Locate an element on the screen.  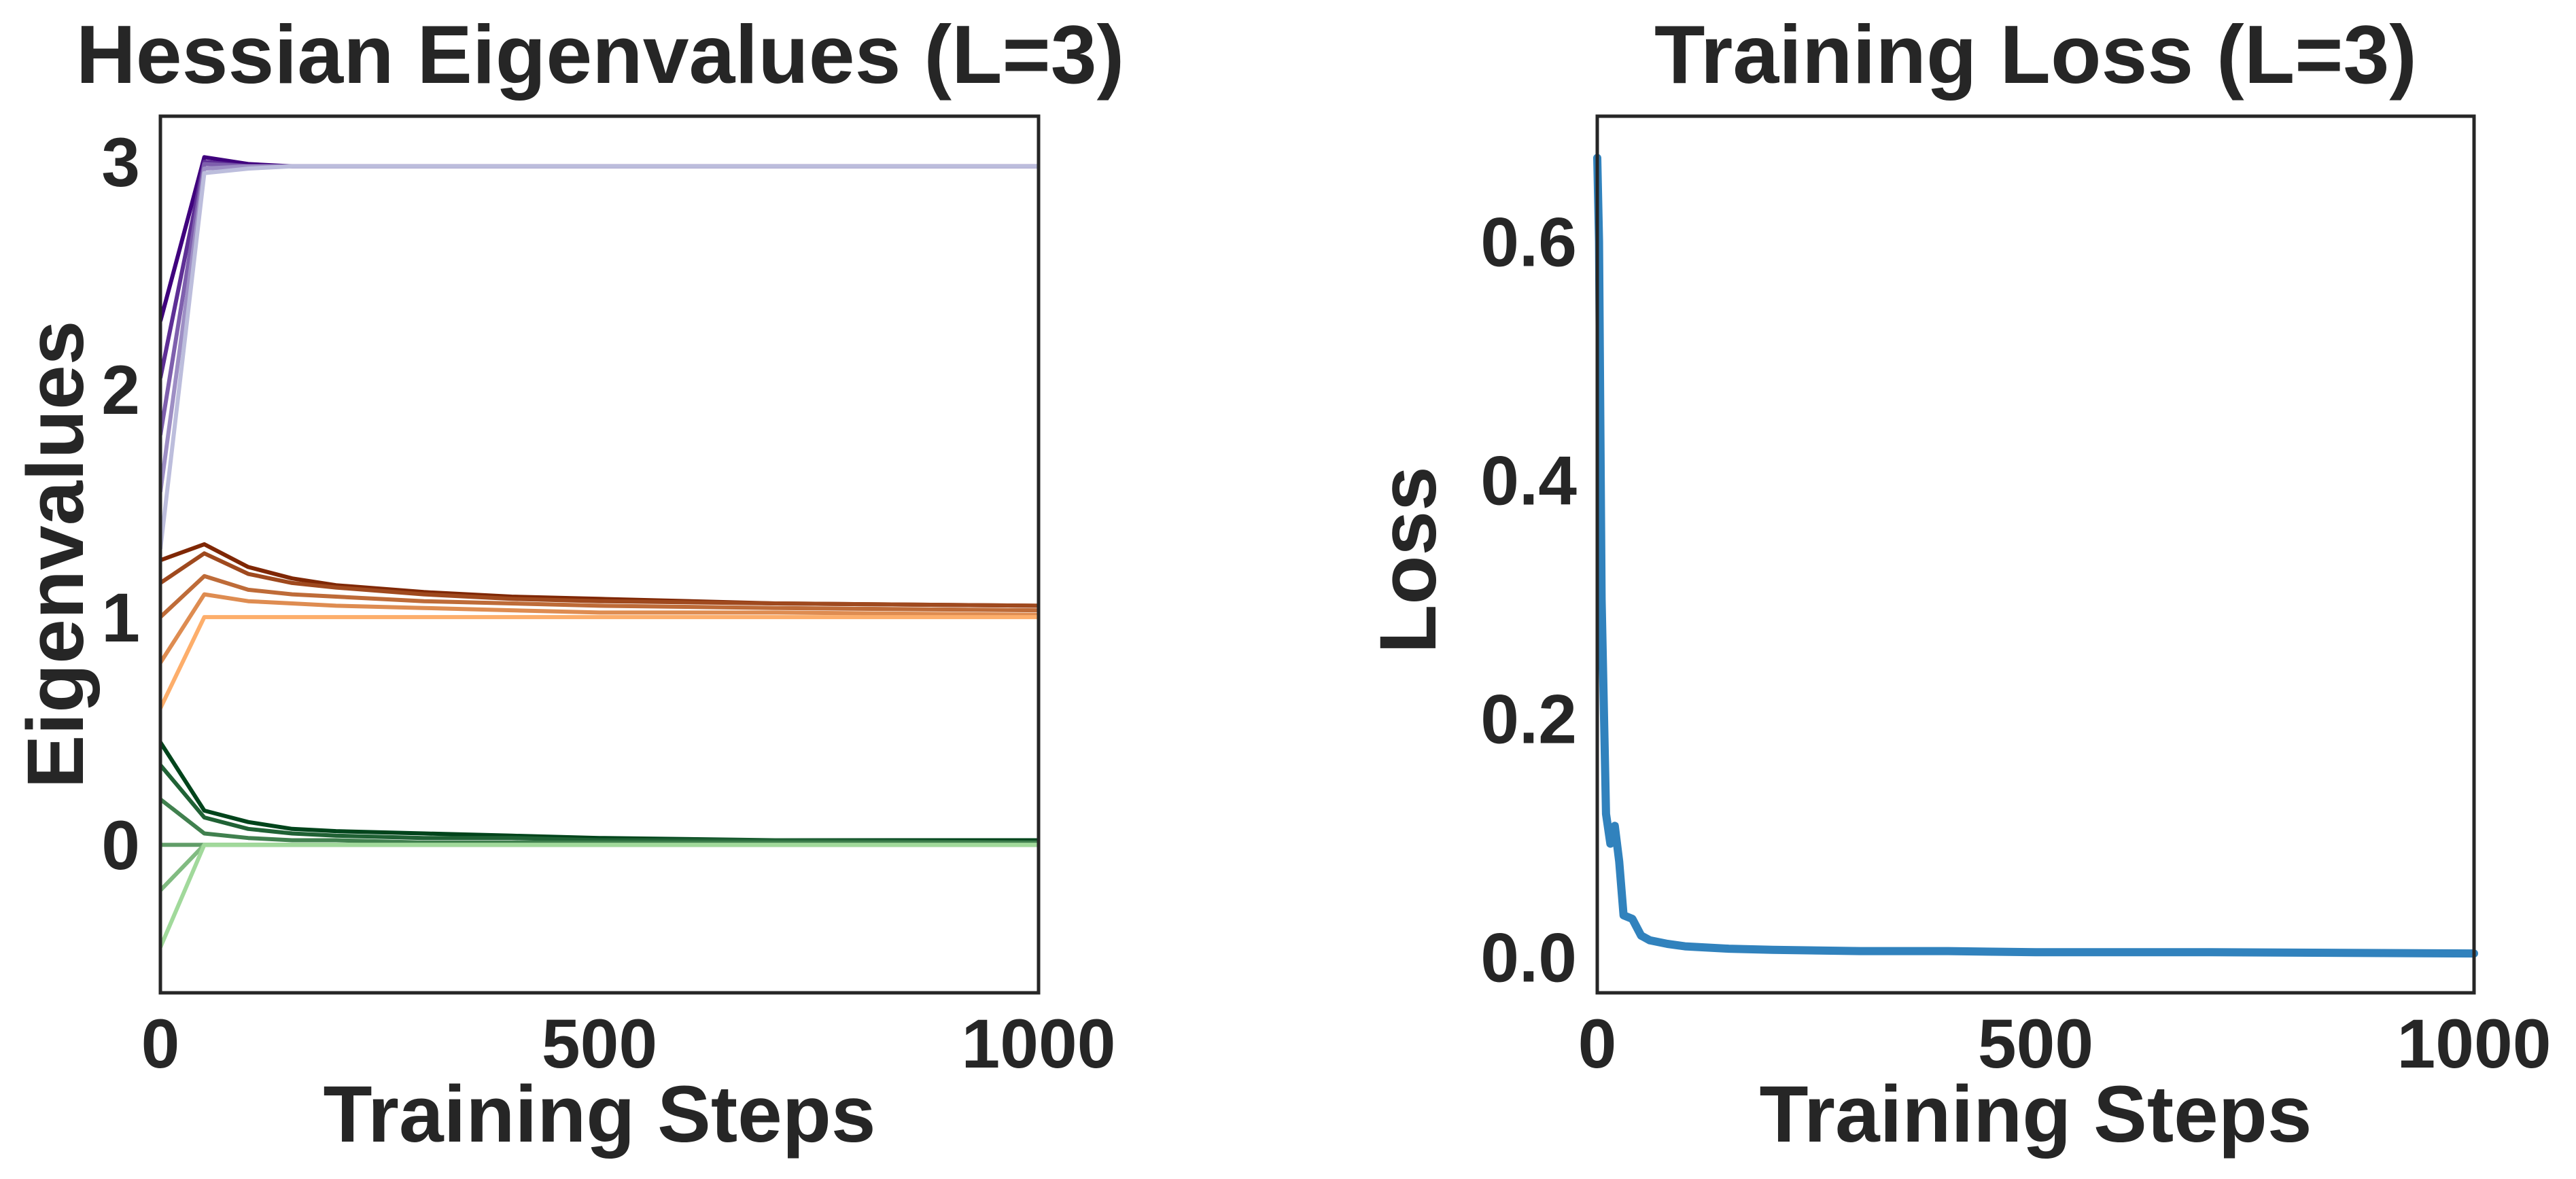
loss-x-tick-label: 500 is located at coordinates (2035, 1044).